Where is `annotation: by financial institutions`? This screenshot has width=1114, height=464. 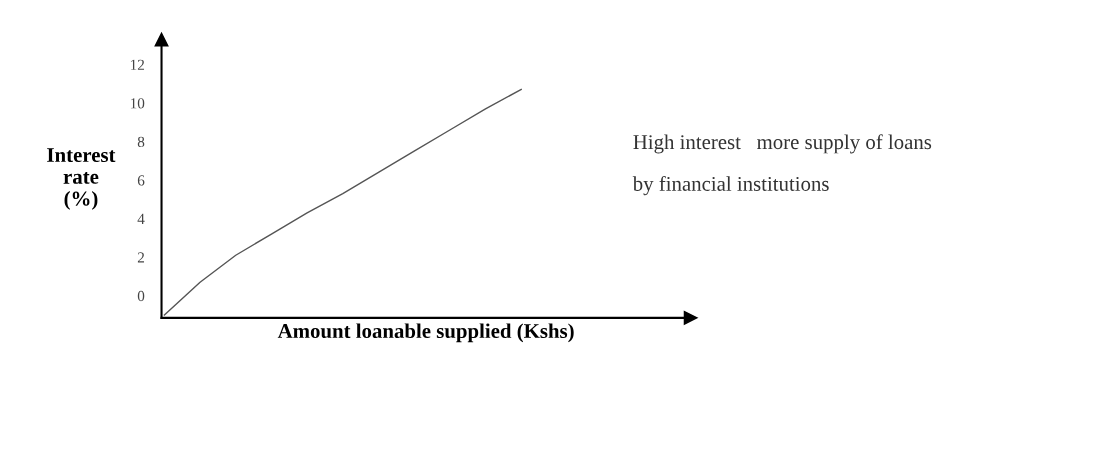 annotation: by financial institutions is located at coordinates (730, 186).